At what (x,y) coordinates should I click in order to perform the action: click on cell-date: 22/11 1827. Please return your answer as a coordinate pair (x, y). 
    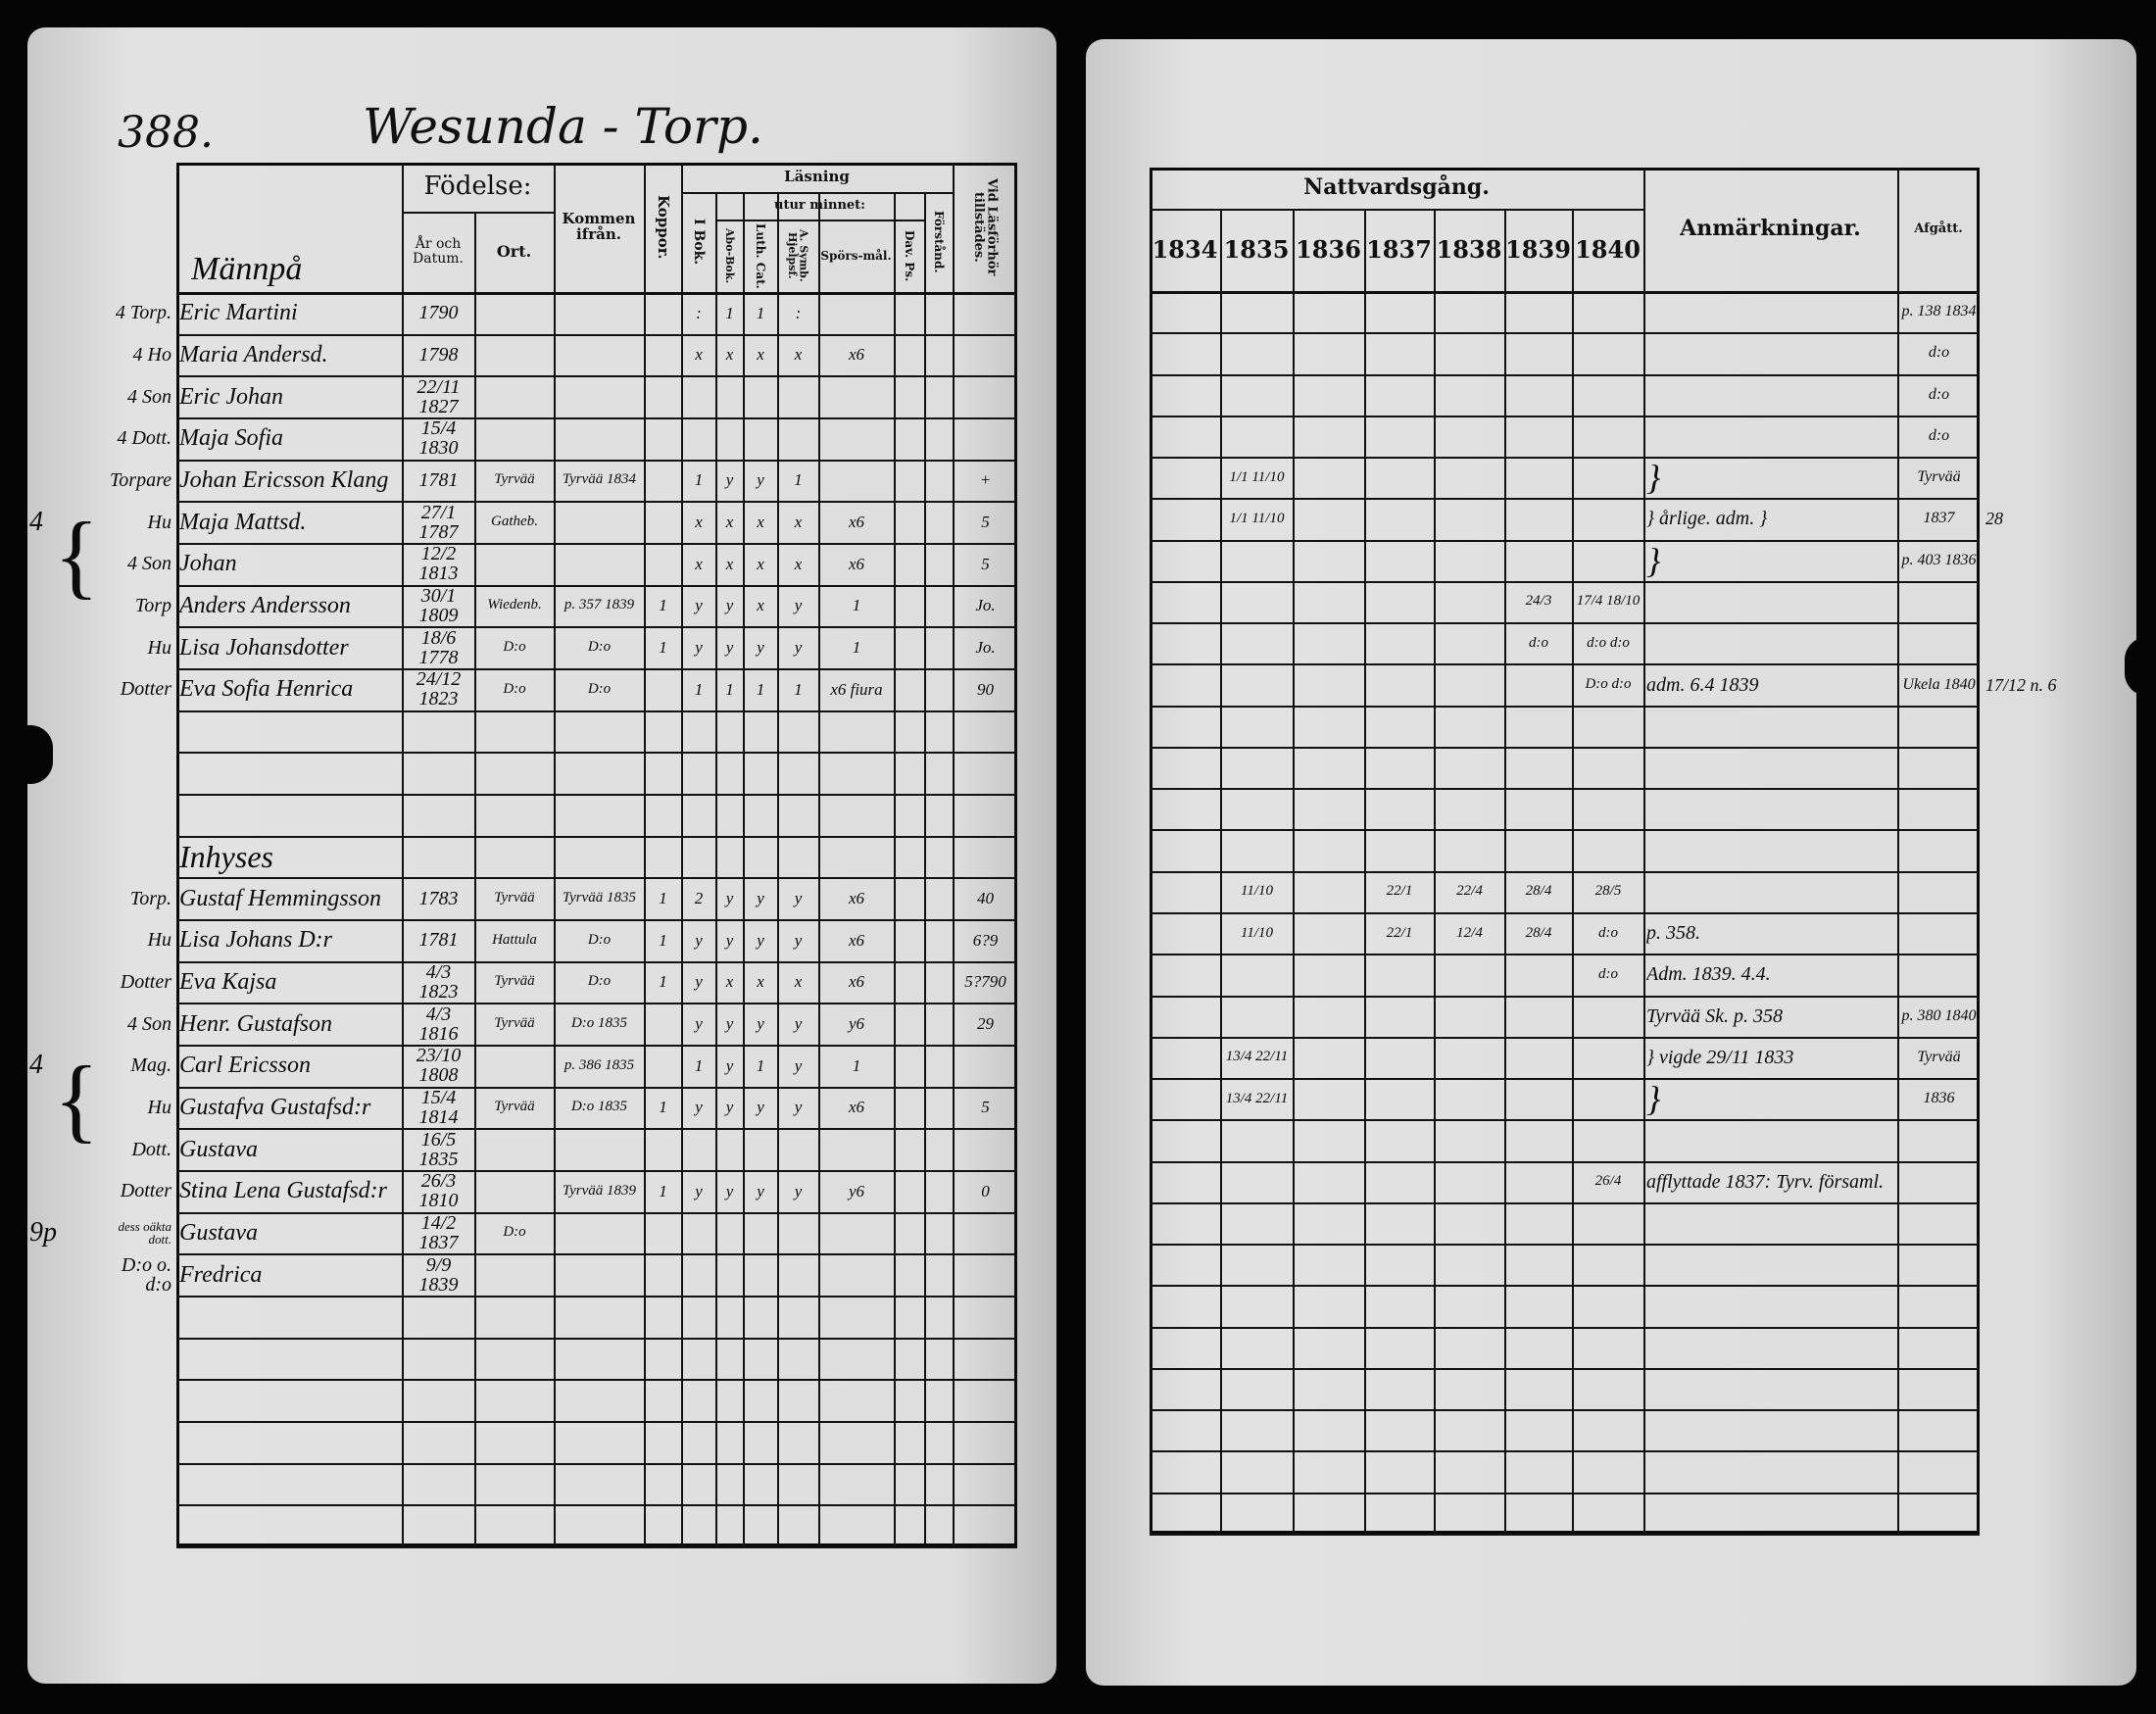
    Looking at the image, I should click on (438, 396).